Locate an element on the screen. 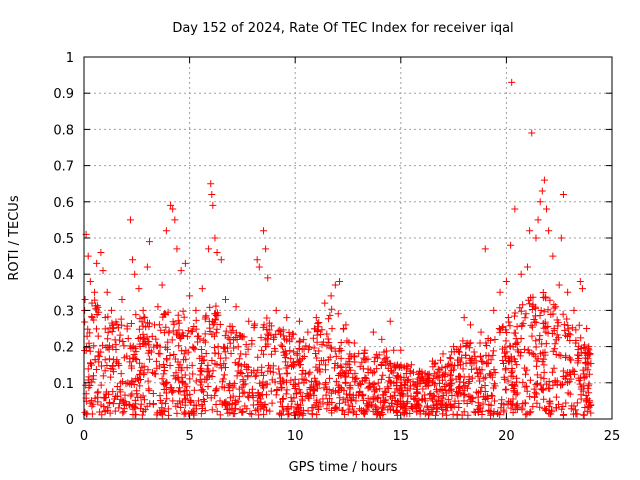 The width and height of the screenshot is (640, 480). x-tick-label: 25 is located at coordinates (612, 436).